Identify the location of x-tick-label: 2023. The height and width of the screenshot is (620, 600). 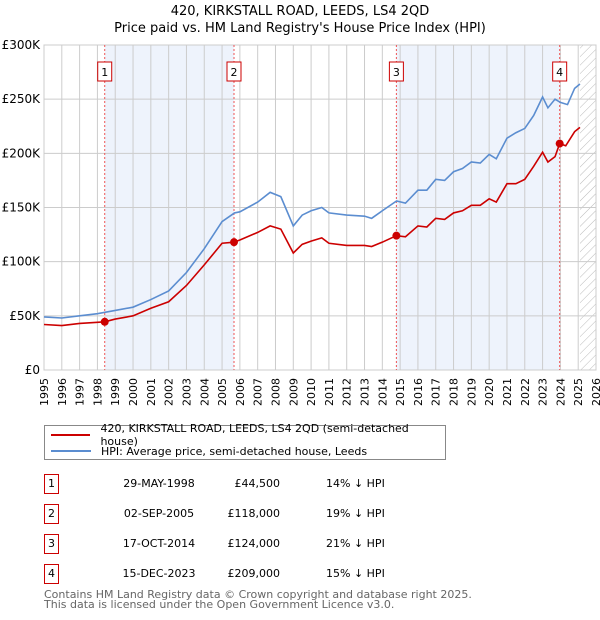
(543, 392).